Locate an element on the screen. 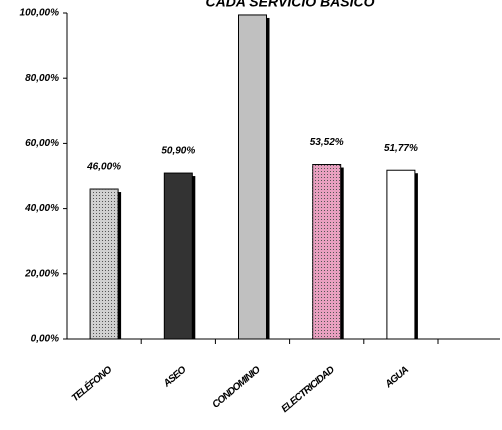 The width and height of the screenshot is (502, 430). y-tick-label: 20,00% is located at coordinates (41, 273).